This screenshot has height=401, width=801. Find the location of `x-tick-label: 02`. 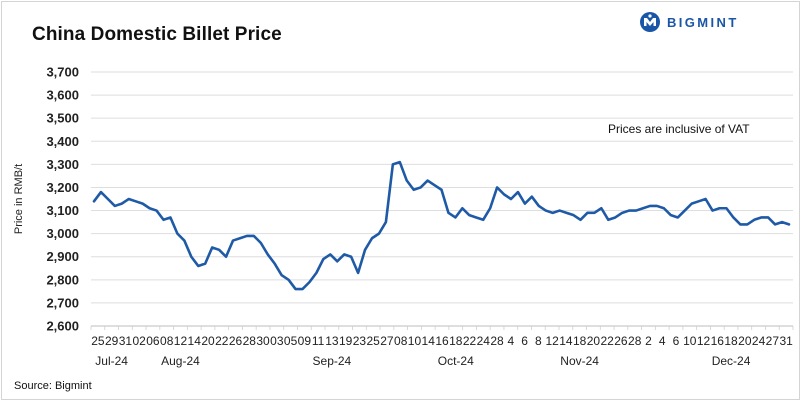

x-tick-label: 02 is located at coordinates (139, 341).